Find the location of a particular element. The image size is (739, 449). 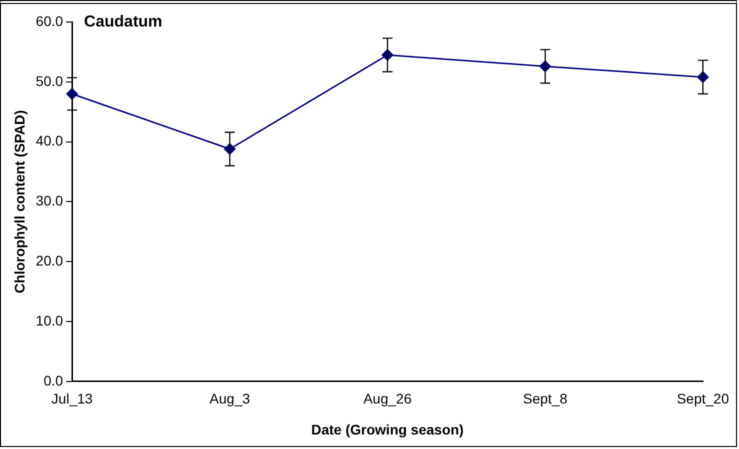

y-tick-label: 60.0 is located at coordinates (50, 20).